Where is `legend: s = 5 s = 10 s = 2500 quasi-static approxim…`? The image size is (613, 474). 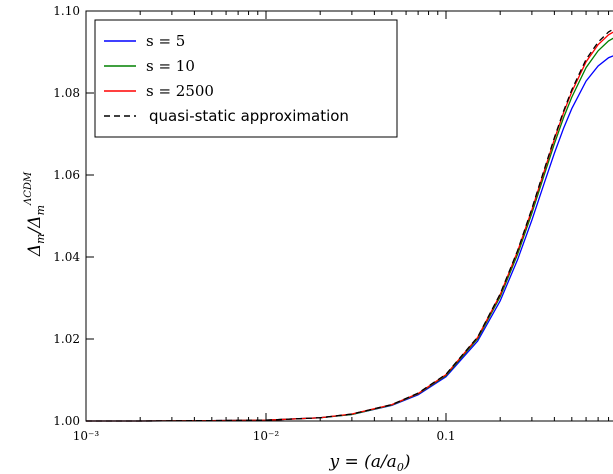
legend: s = 5 s = 10 s = 2500 quasi-static approxim… is located at coordinates (246, 78).